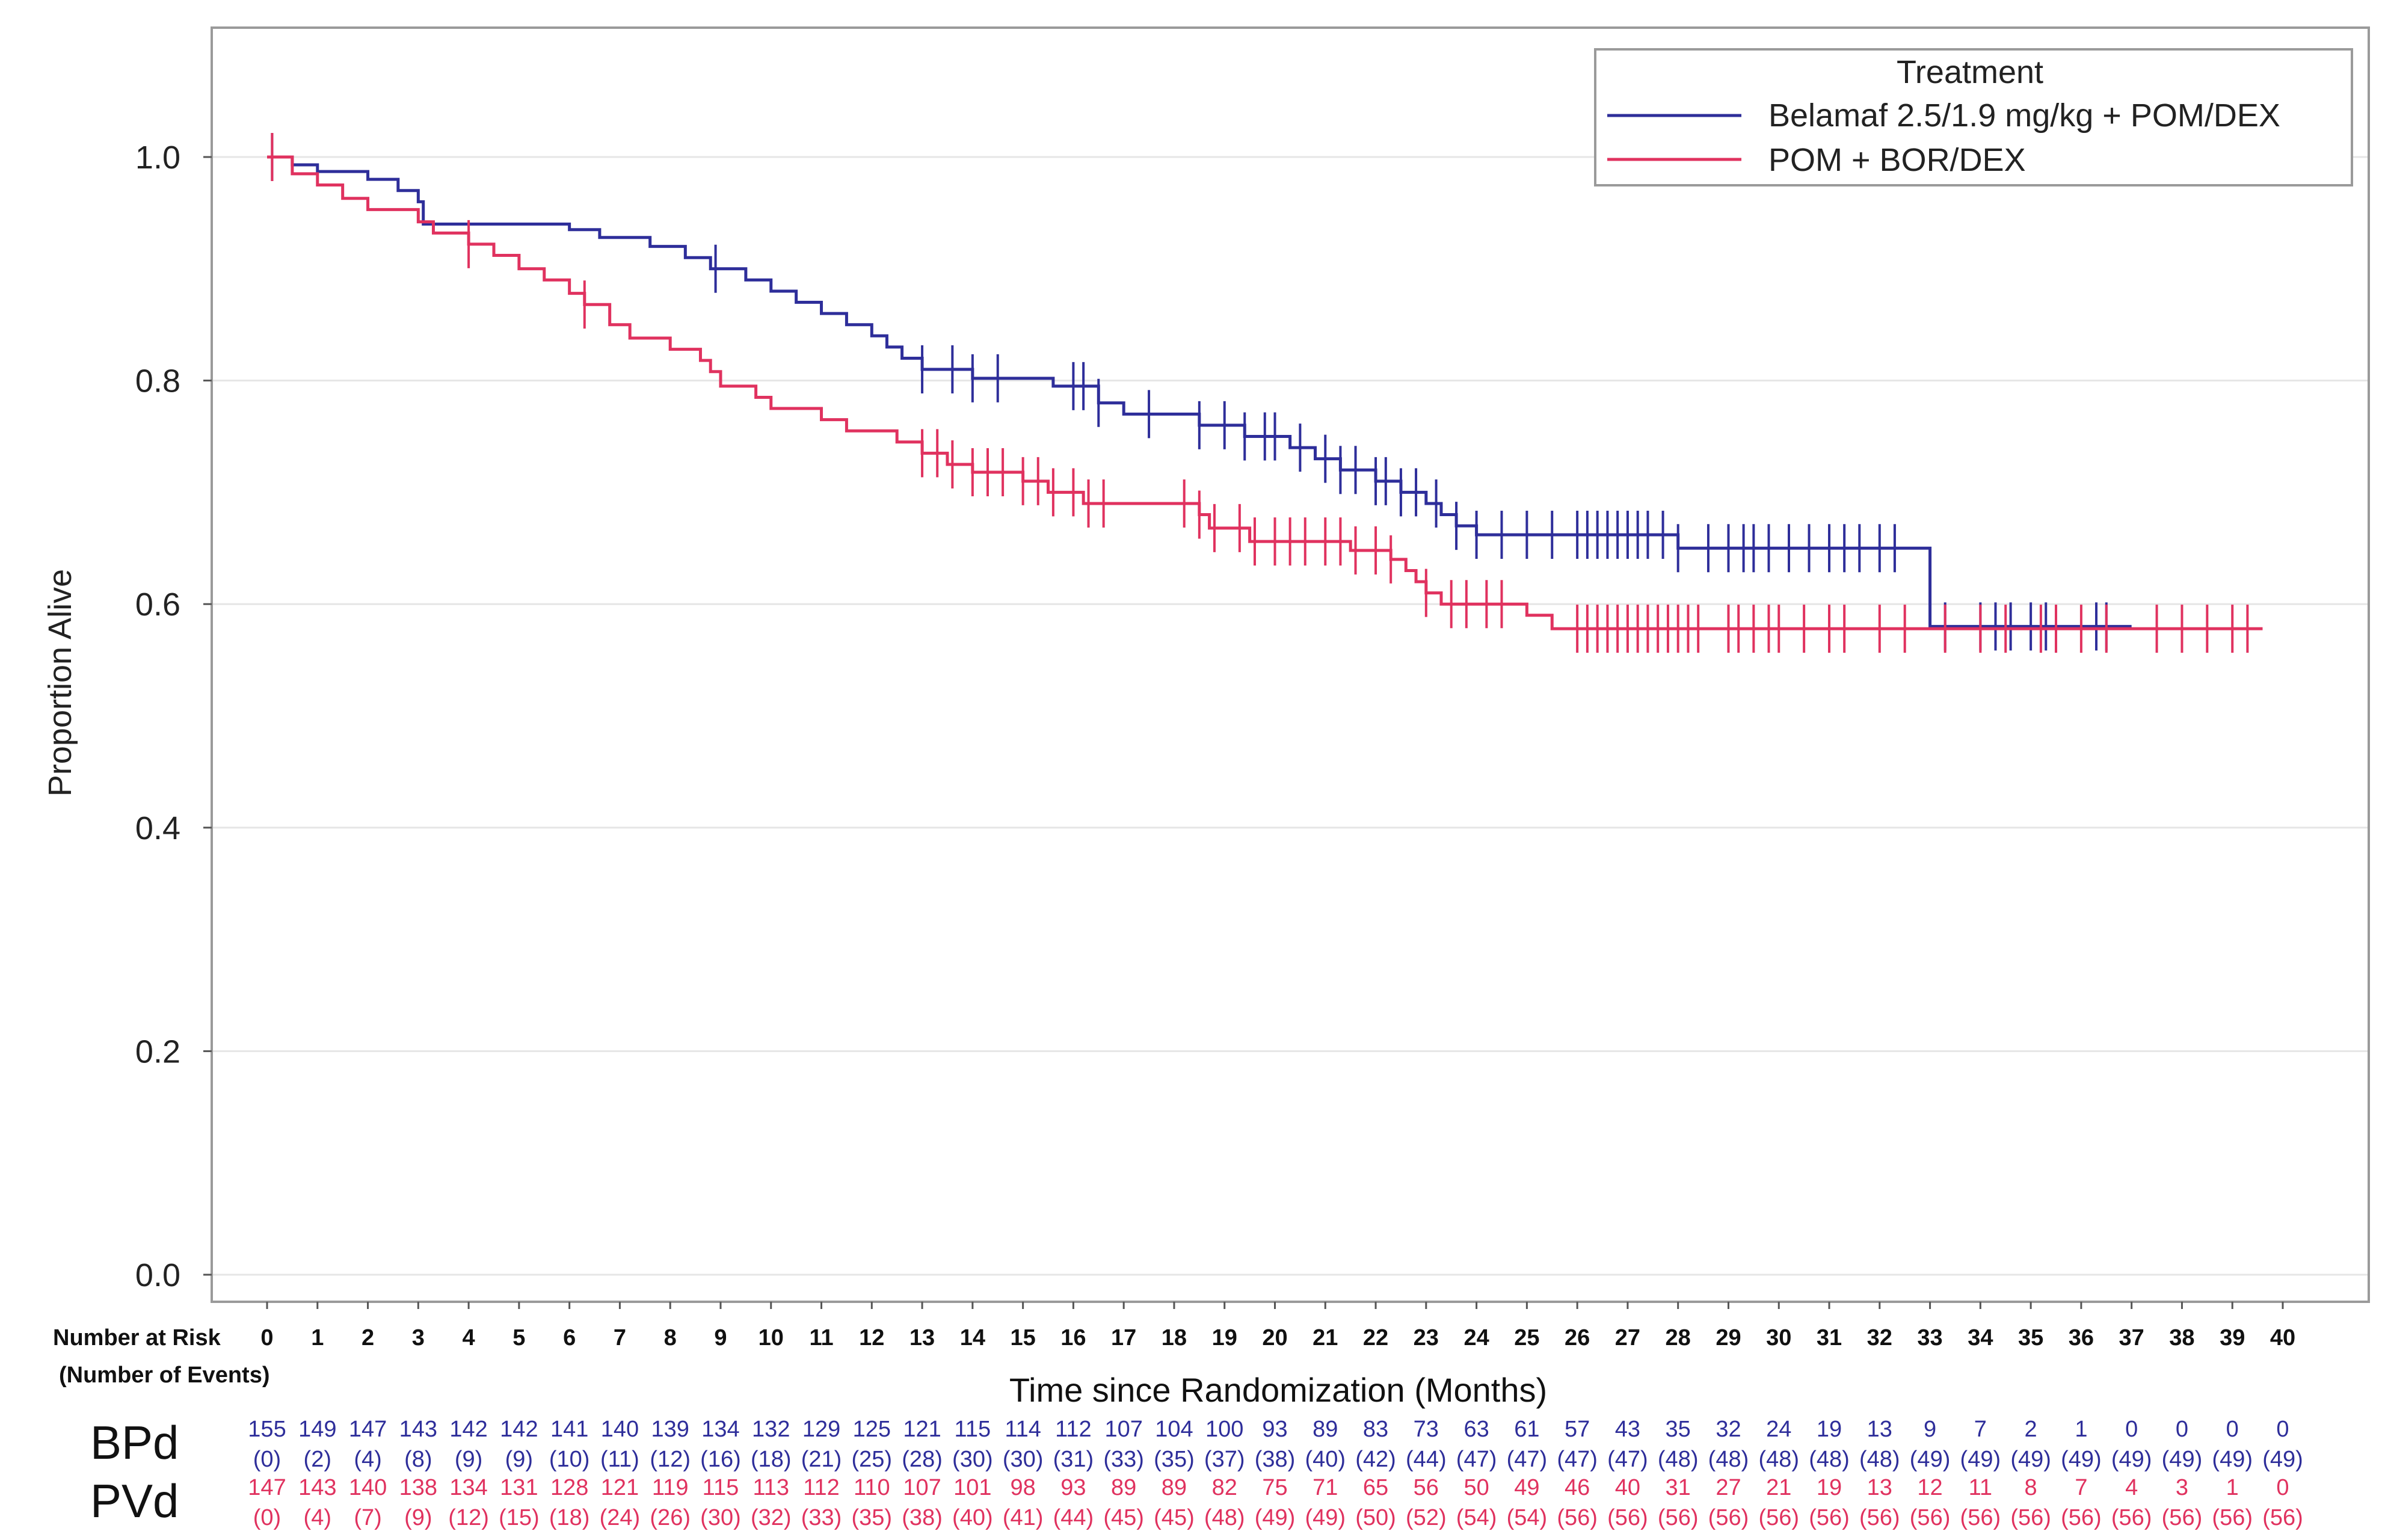 The height and width of the screenshot is (1540, 2382). What do you see at coordinates (872, 1488) in the screenshot?
I see `risk-at-risk-pvd: 110` at bounding box center [872, 1488].